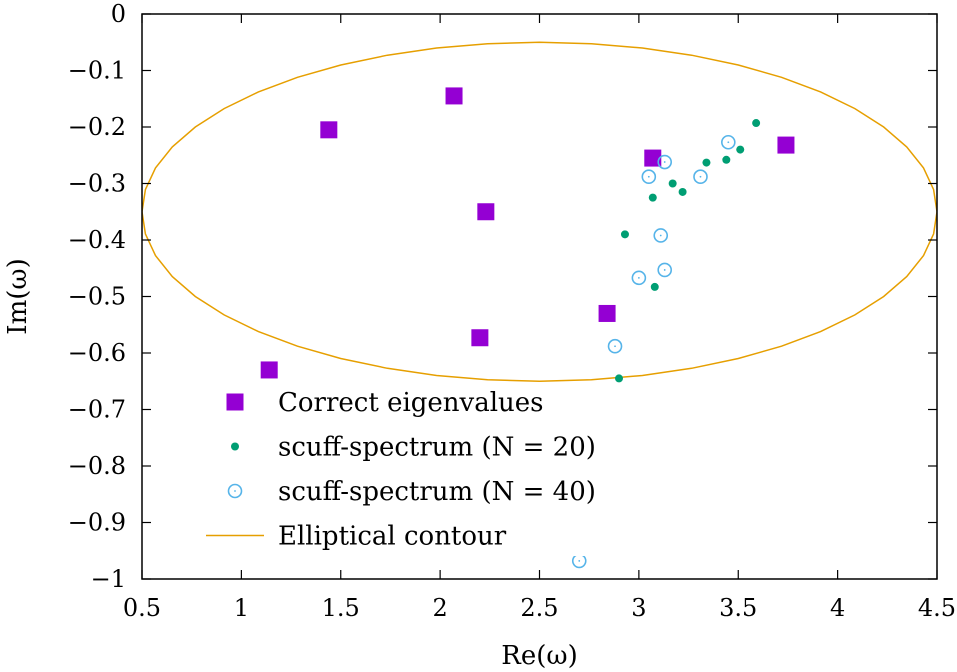 The height and width of the screenshot is (672, 957). I want to click on x-tick-label: 1.5, so click(341, 608).